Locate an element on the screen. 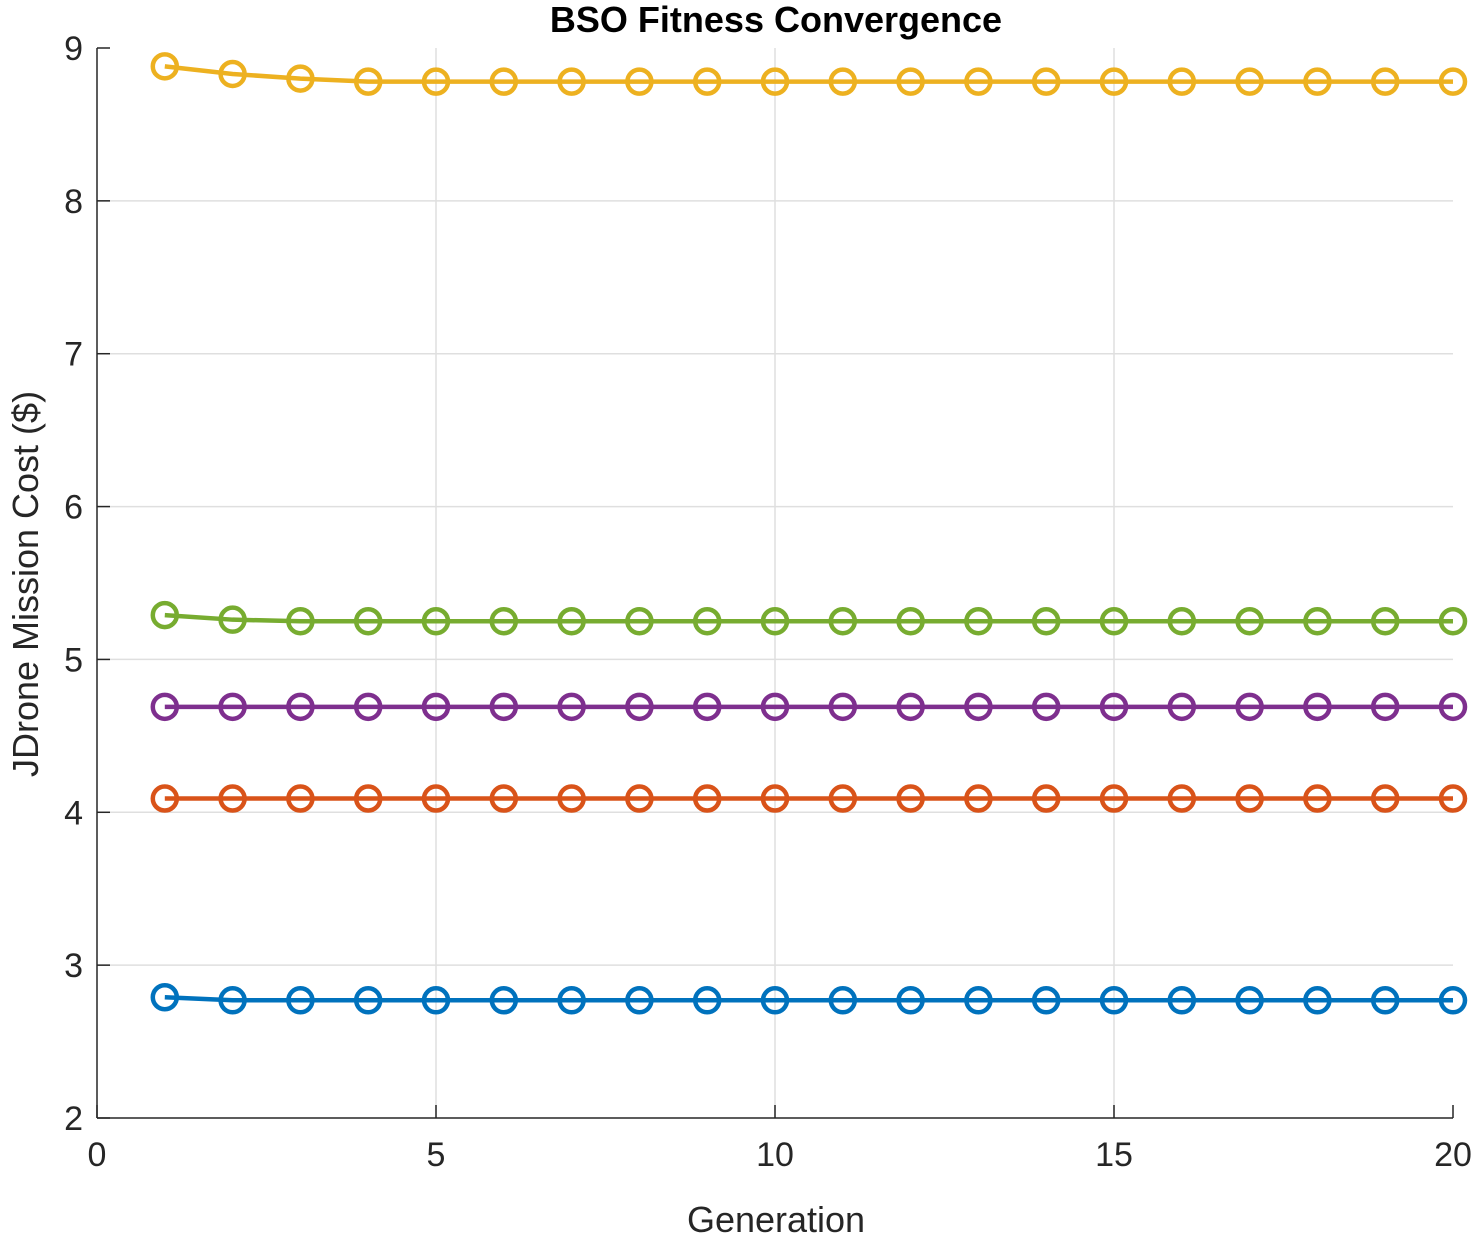 This screenshot has width=1479, height=1239. y-tick-label: 3 is located at coordinates (73, 966).